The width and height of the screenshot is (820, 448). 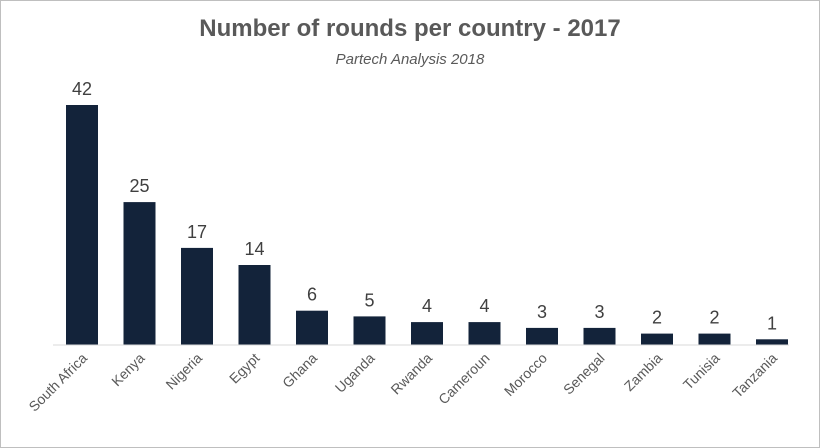 I want to click on category-label-zambia: Zambia, so click(x=643, y=372).